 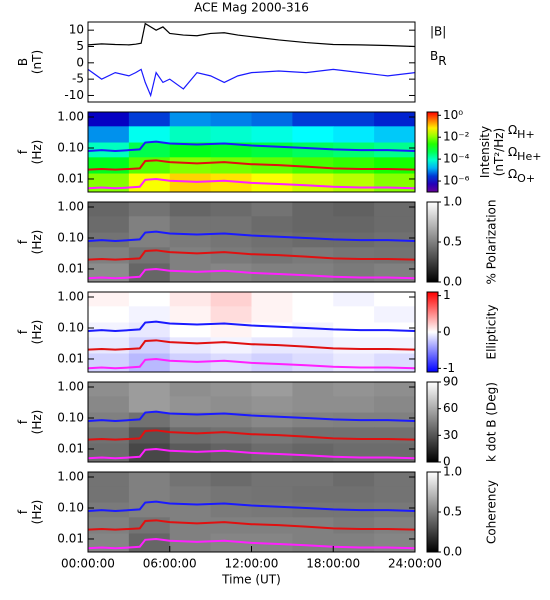 I want to click on y-tick-label: 1.00, so click(x=70, y=117).